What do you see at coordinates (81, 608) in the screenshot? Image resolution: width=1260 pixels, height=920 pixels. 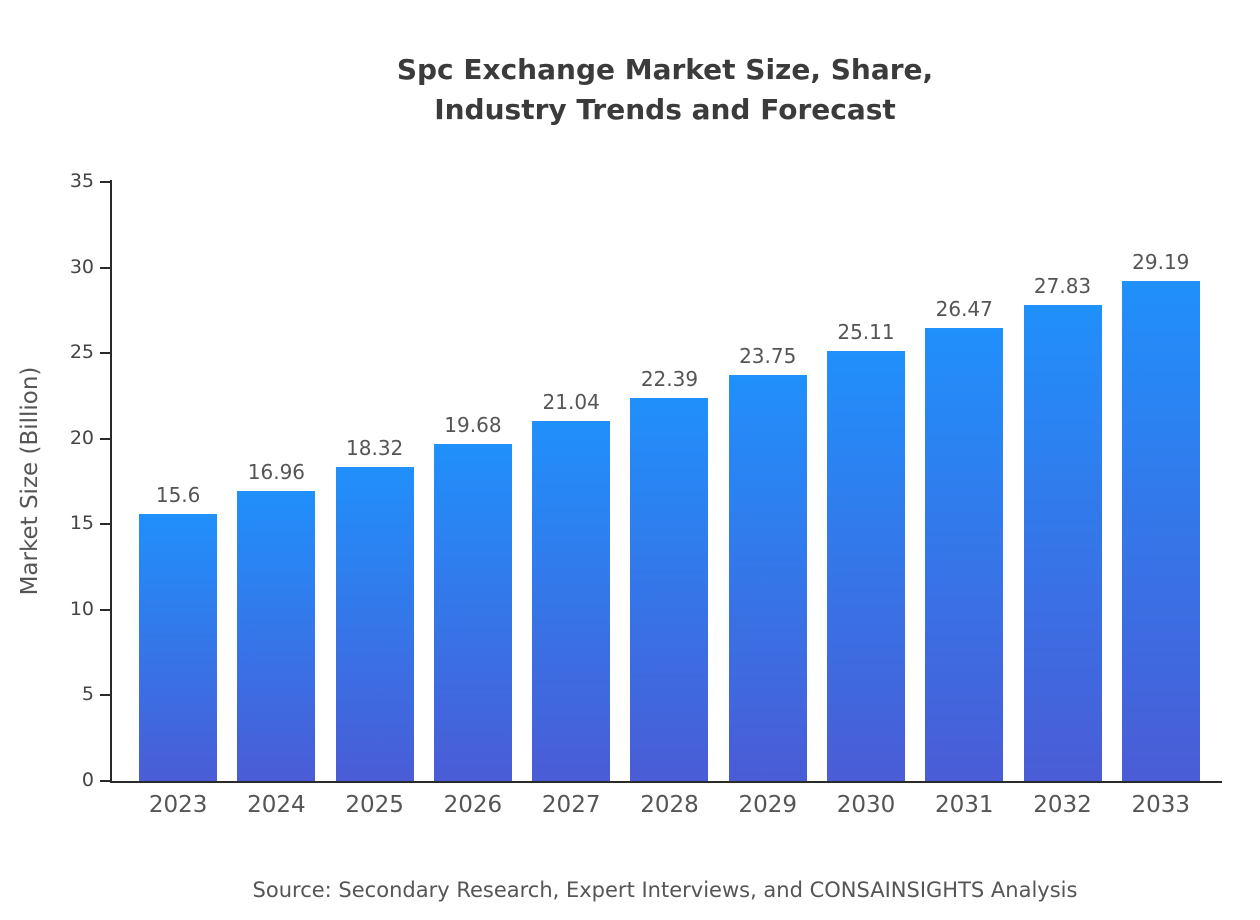 I see `y-tick-label: 10` at bounding box center [81, 608].